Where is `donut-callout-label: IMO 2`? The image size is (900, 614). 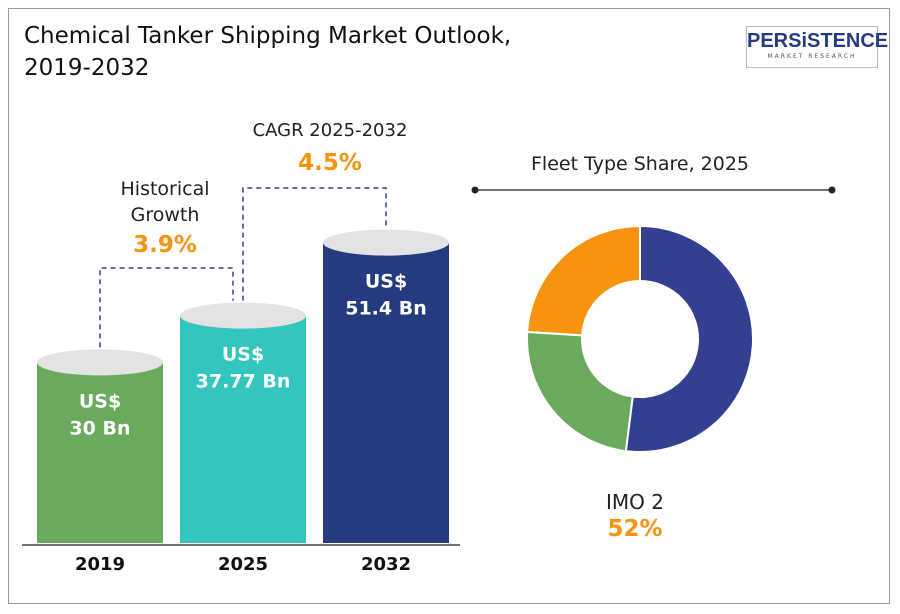 donut-callout-label: IMO 2 is located at coordinates (635, 502).